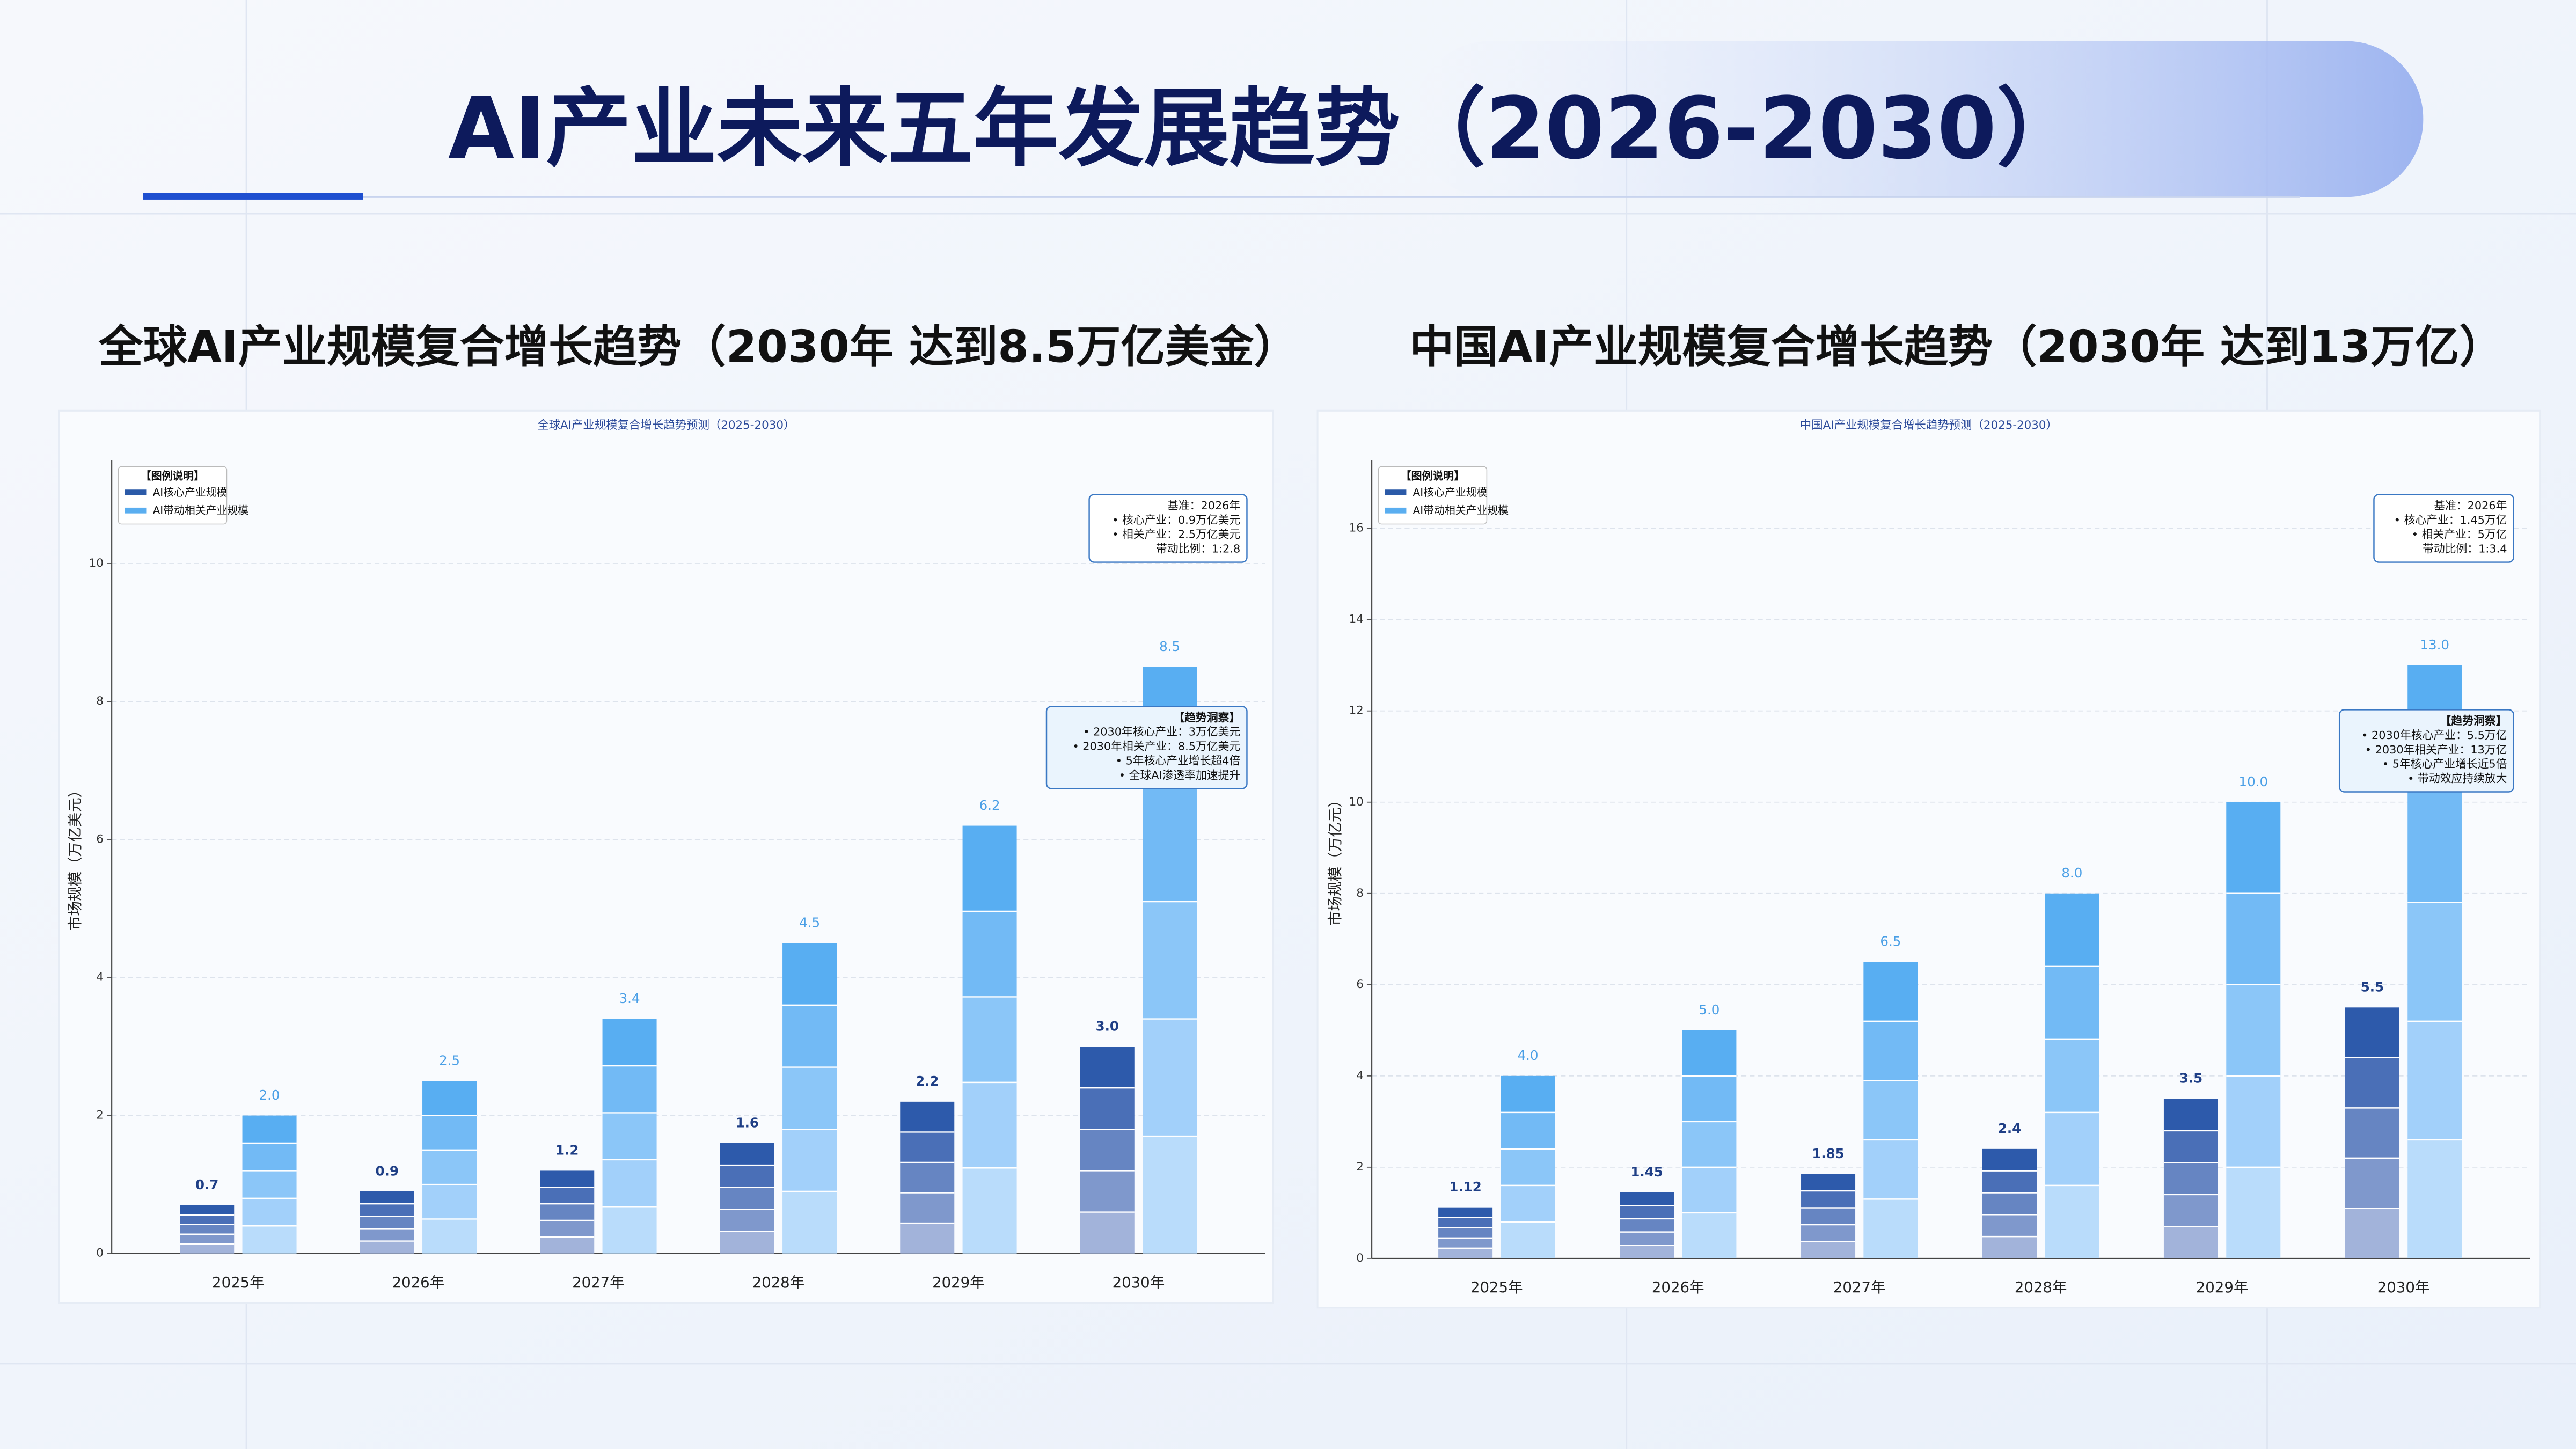 Image resolution: width=2576 pixels, height=1449 pixels. Describe the element at coordinates (1918, 119) in the screenshot. I see `title-pill` at that location.